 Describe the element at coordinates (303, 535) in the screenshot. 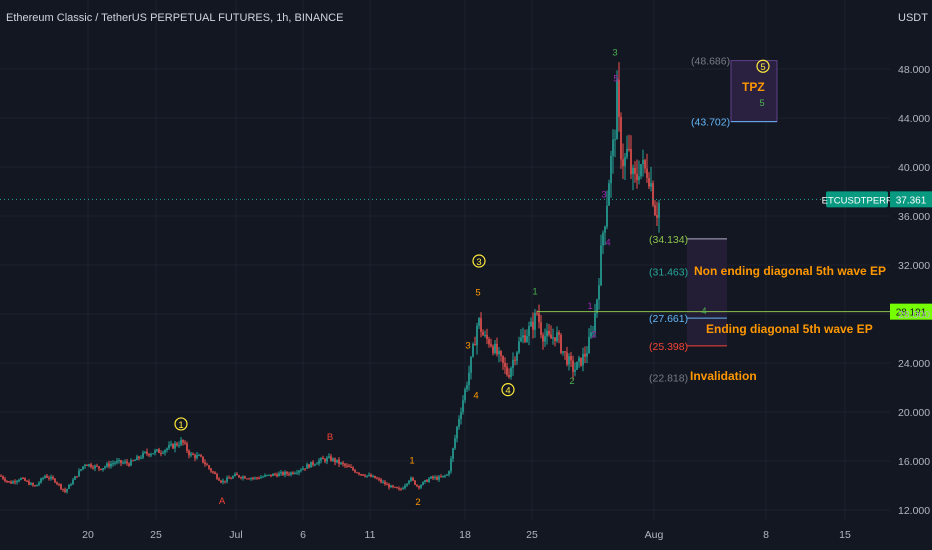

I see `x-tick-label: 6` at that location.